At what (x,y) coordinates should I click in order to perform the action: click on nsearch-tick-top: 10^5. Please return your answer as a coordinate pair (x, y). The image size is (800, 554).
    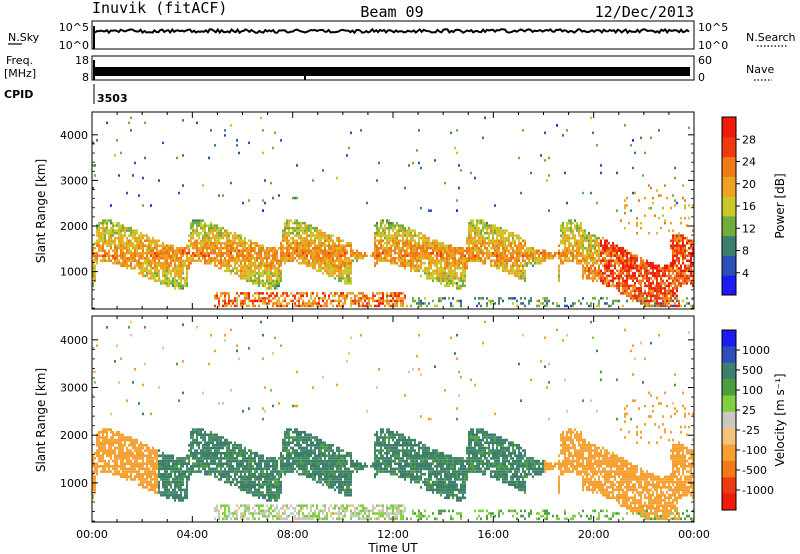
    Looking at the image, I should click on (713, 27).